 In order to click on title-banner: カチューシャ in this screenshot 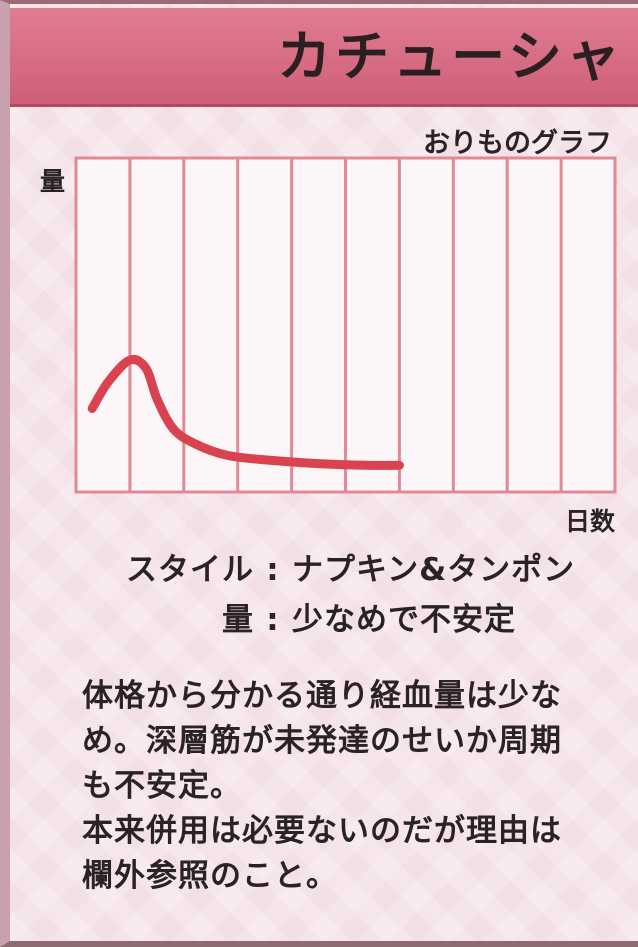, I will do `click(324, 57)`.